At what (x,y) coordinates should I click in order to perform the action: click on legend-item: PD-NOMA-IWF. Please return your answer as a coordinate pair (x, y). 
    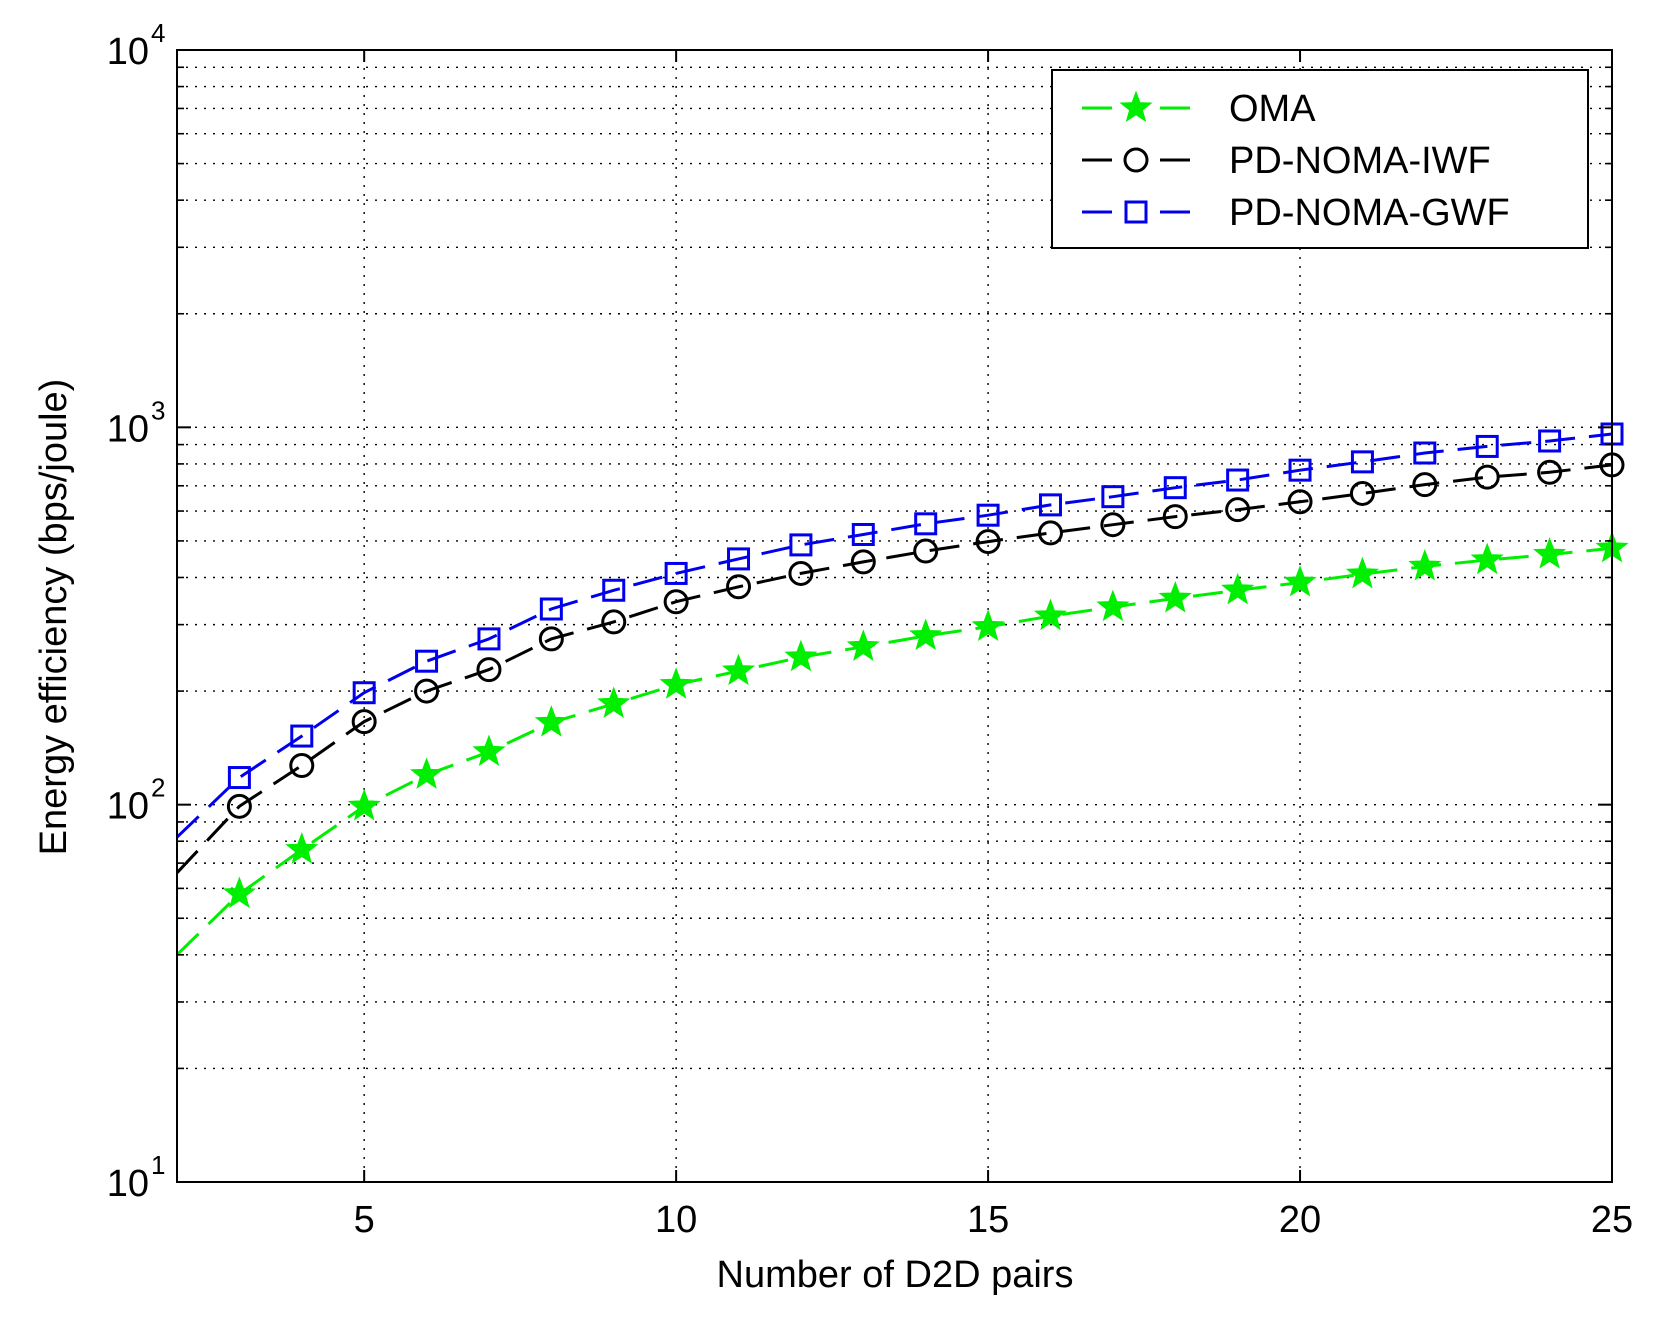
    Looking at the image, I should click on (1286, 161).